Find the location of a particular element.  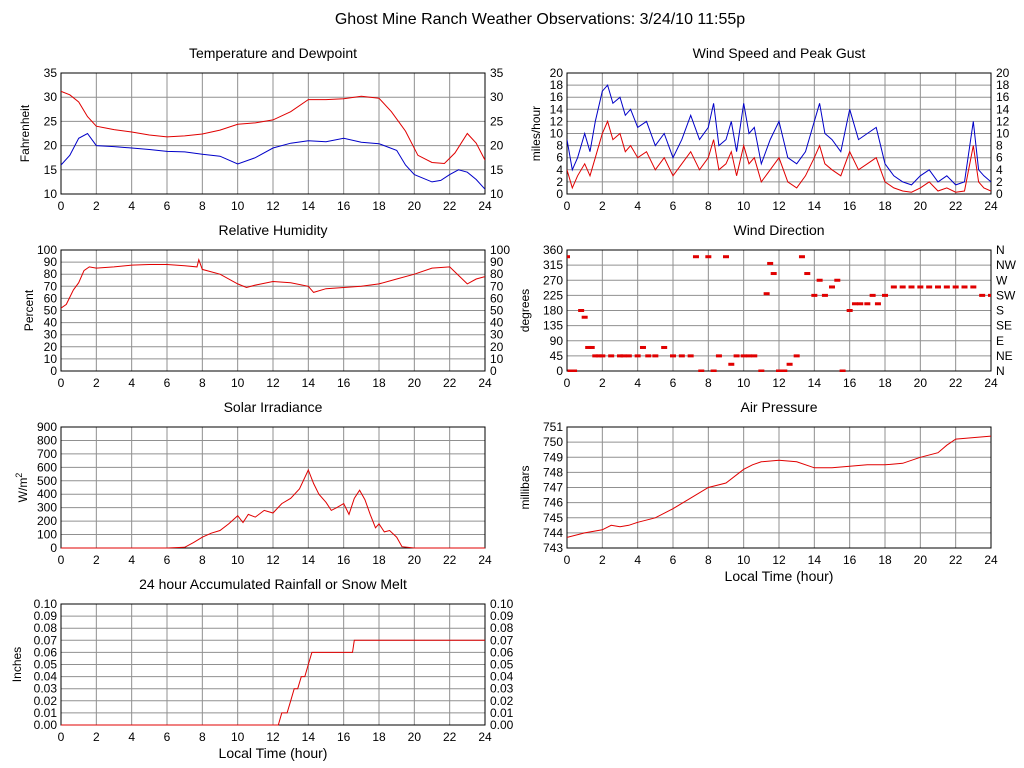

y-tick-label: 0.01 is located at coordinates (46, 713).